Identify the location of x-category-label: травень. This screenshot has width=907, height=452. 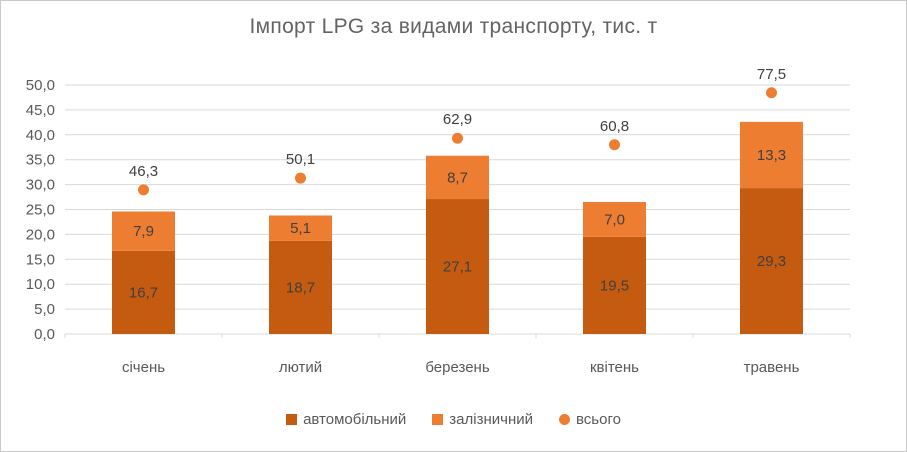
(772, 367).